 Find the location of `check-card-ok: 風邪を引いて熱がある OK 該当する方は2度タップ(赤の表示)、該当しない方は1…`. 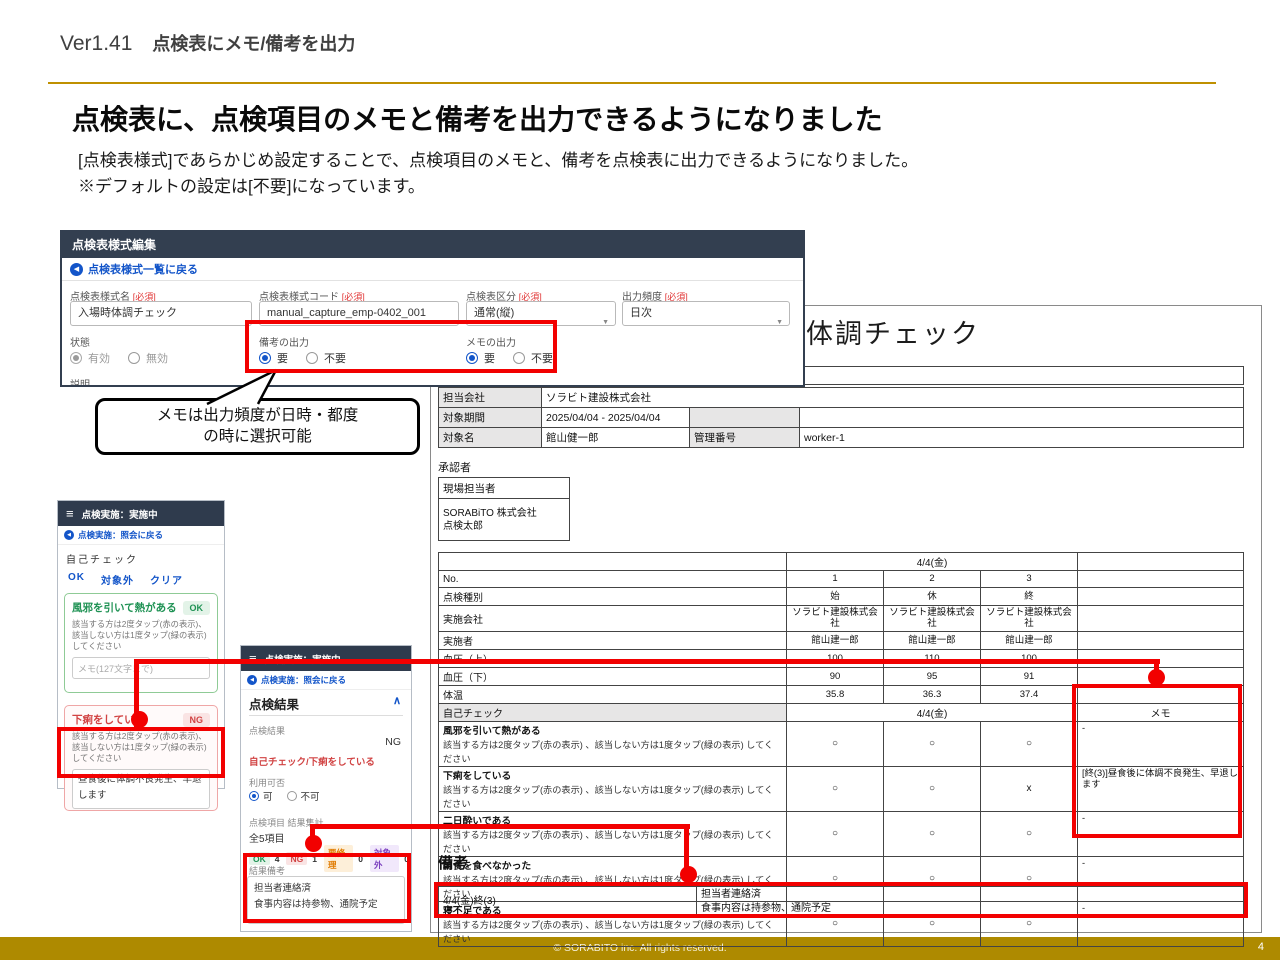

check-card-ok: 風邪を引いて熱がある OK 該当する方は2度タップ(赤の表示)、該当しない方は1… is located at coordinates (141, 643).